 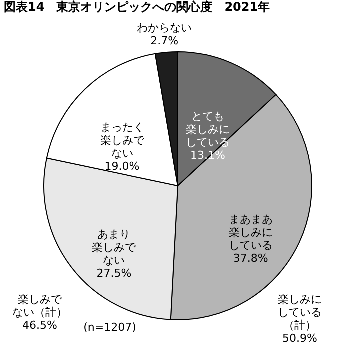 I want to click on data-label: 19.0%, so click(x=122, y=167).